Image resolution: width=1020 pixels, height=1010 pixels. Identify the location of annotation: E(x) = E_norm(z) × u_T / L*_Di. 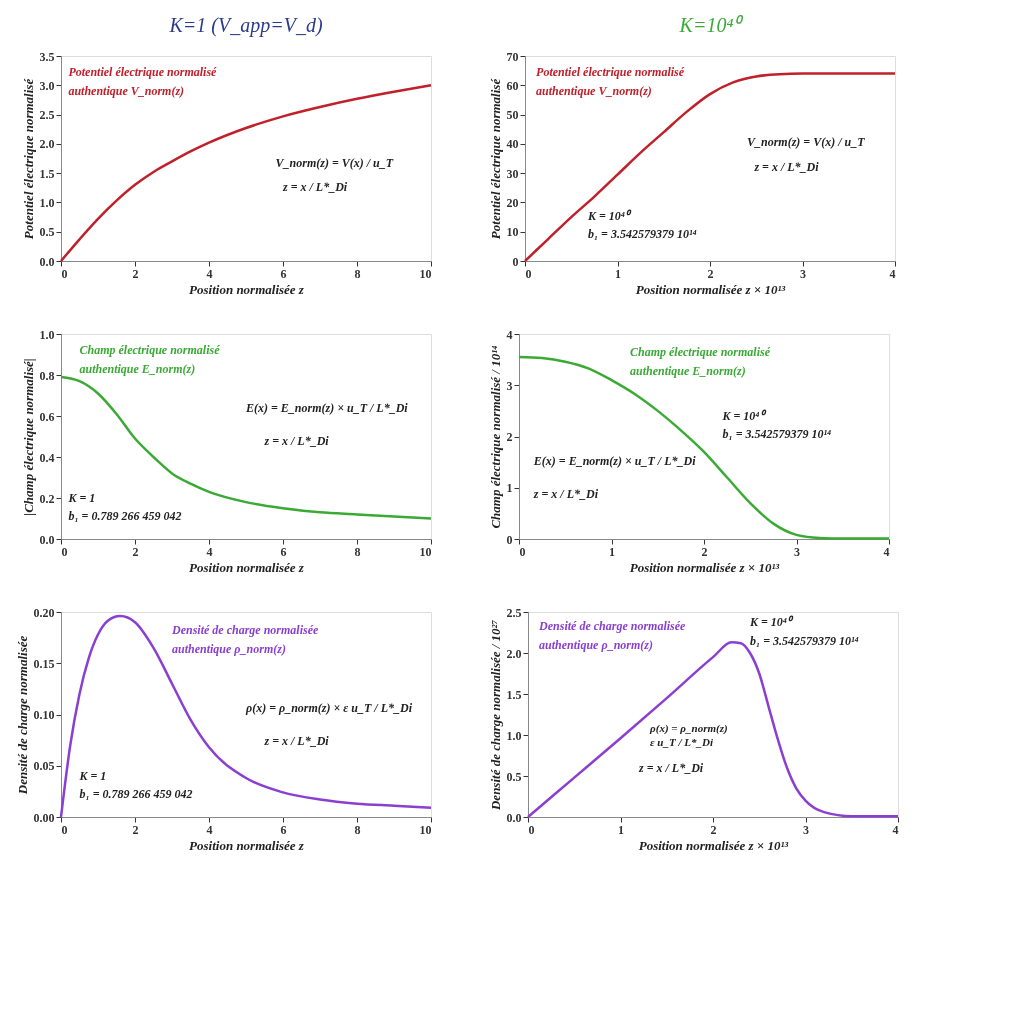
(614, 461).